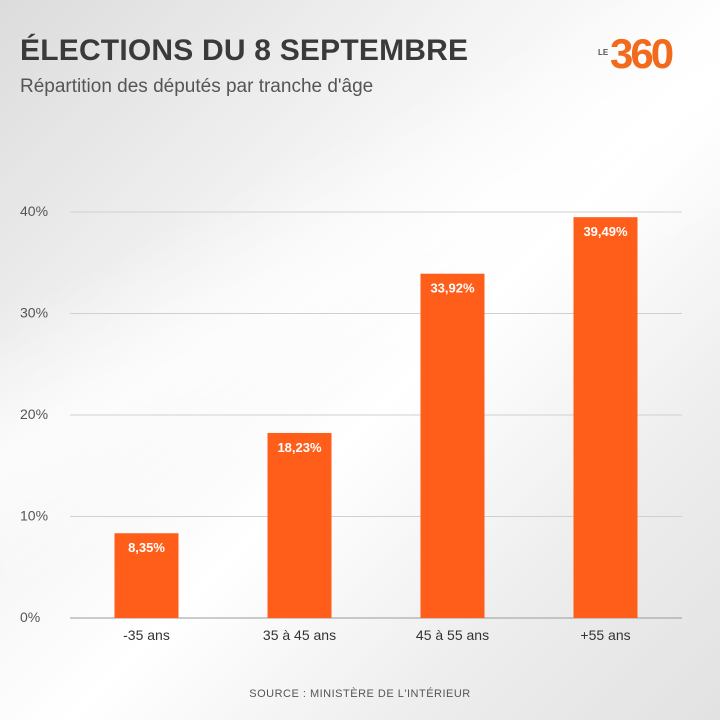  What do you see at coordinates (146, 547) in the screenshot?
I see `bar-value-label: 8,35%` at bounding box center [146, 547].